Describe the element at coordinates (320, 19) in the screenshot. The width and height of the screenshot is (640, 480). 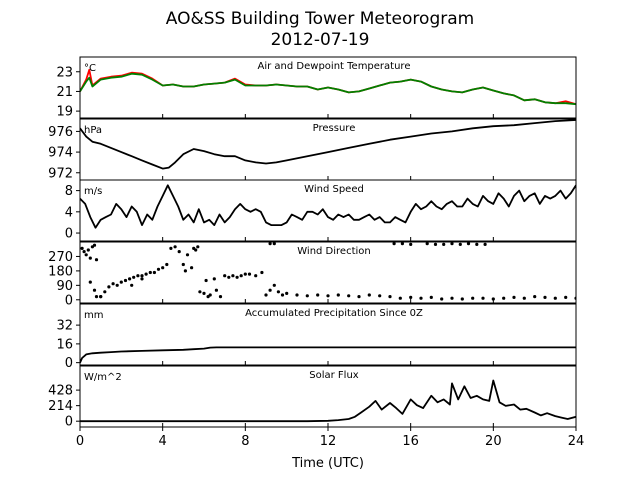
I see `figure-title: AO&SS Building Tower Meteorogram` at that location.